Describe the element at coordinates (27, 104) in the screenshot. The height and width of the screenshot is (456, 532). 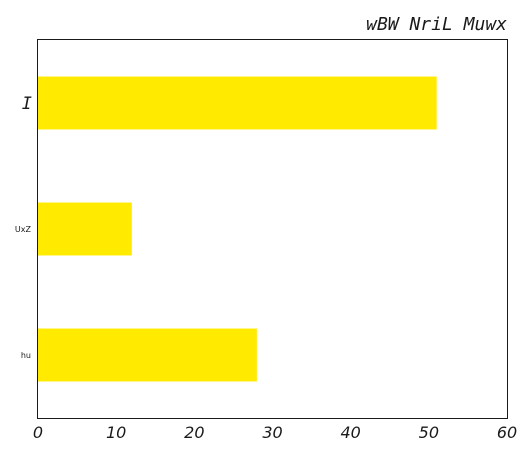
I see `y-tick-label-i: I` at that location.